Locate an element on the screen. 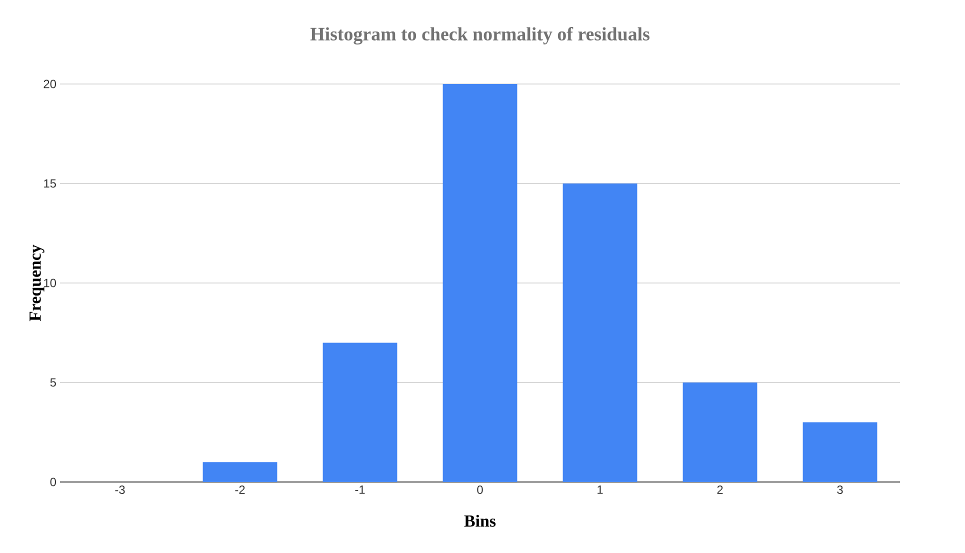  y-tick-label: 10 is located at coordinates (50, 283).